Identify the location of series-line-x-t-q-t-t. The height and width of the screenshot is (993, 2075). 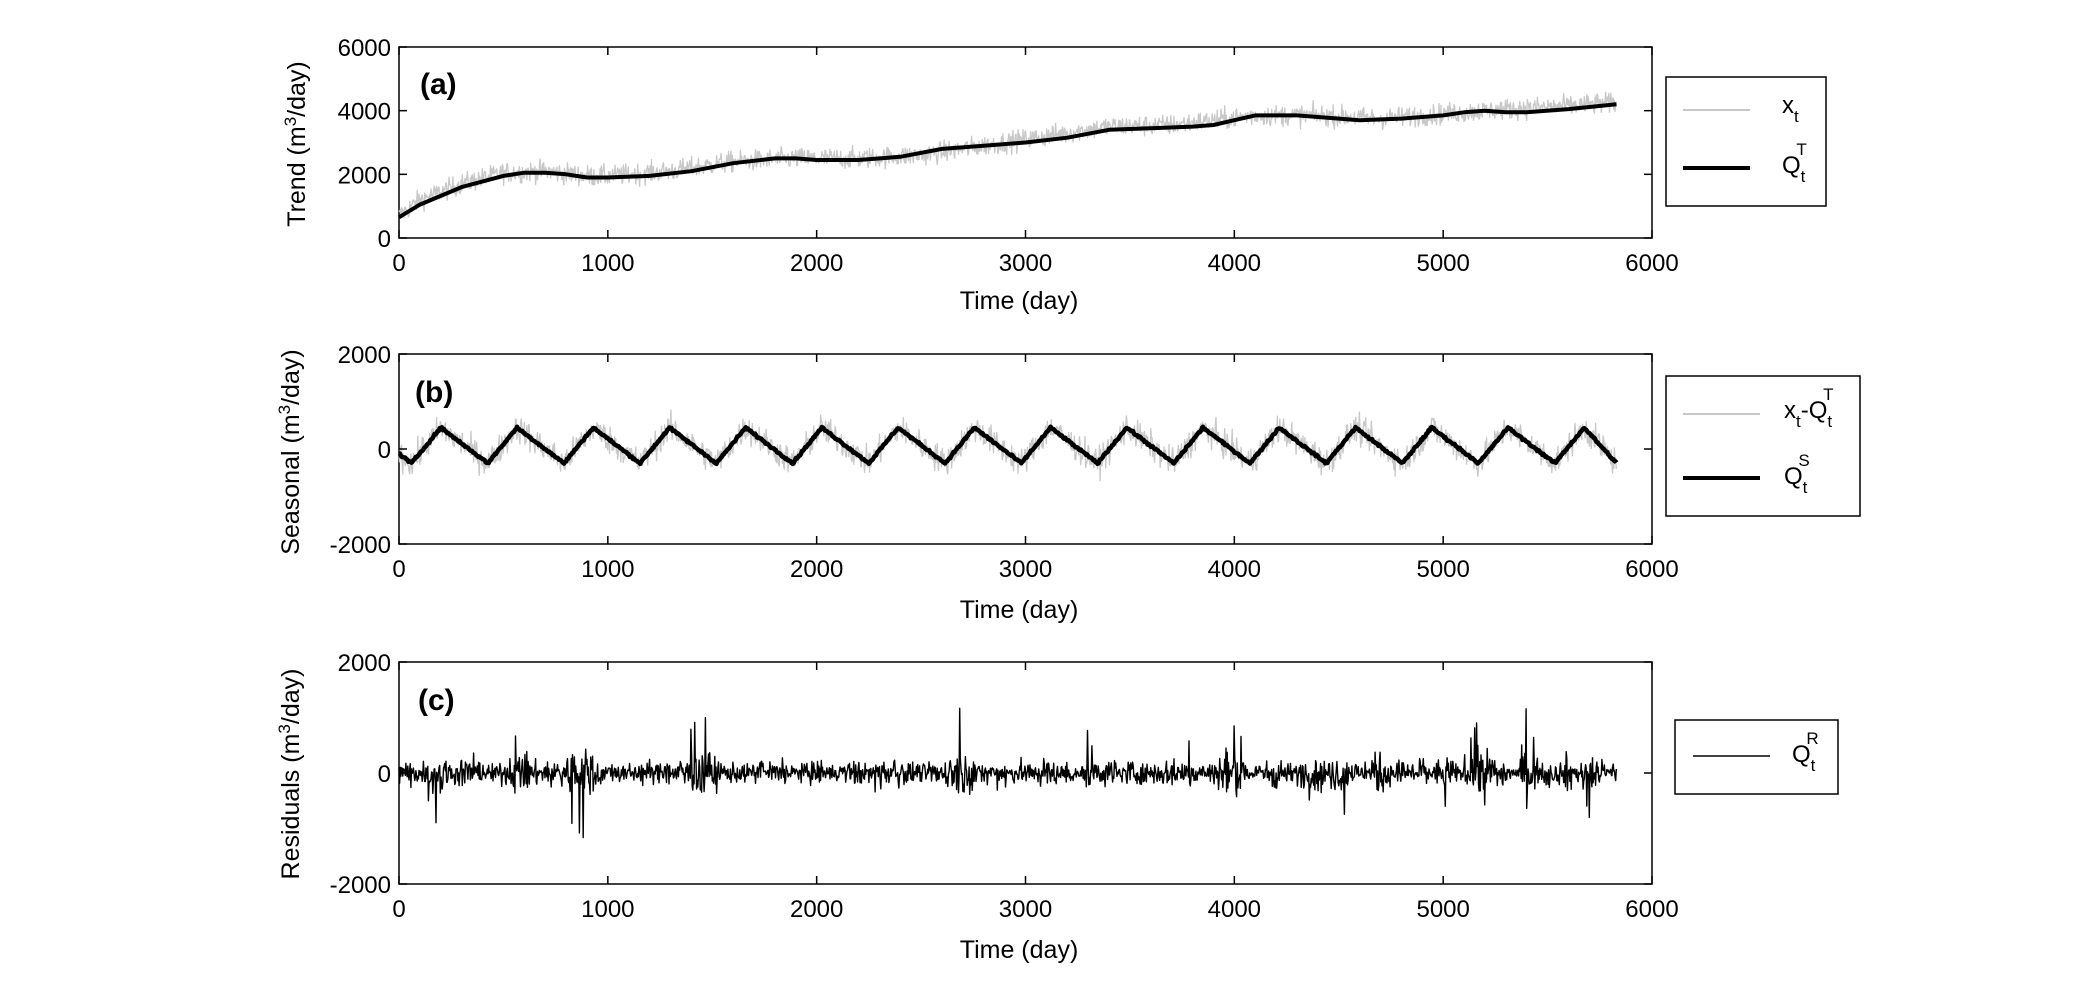
(1007, 445).